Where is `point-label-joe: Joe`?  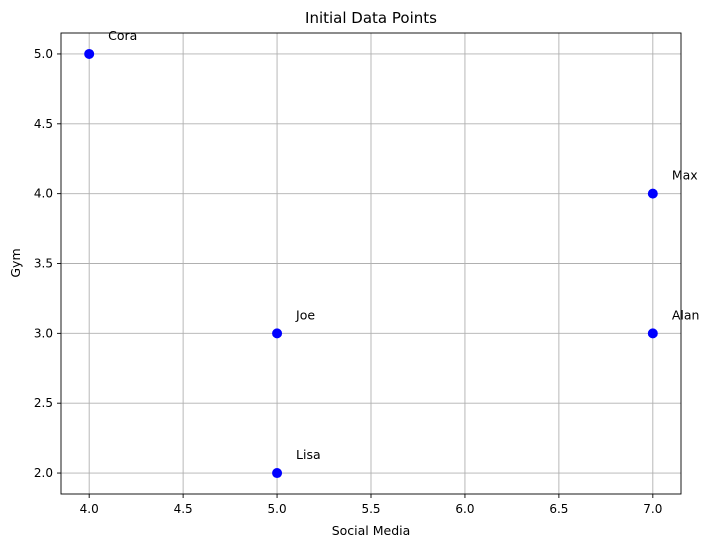
point-label-joe: Joe is located at coordinates (305, 314).